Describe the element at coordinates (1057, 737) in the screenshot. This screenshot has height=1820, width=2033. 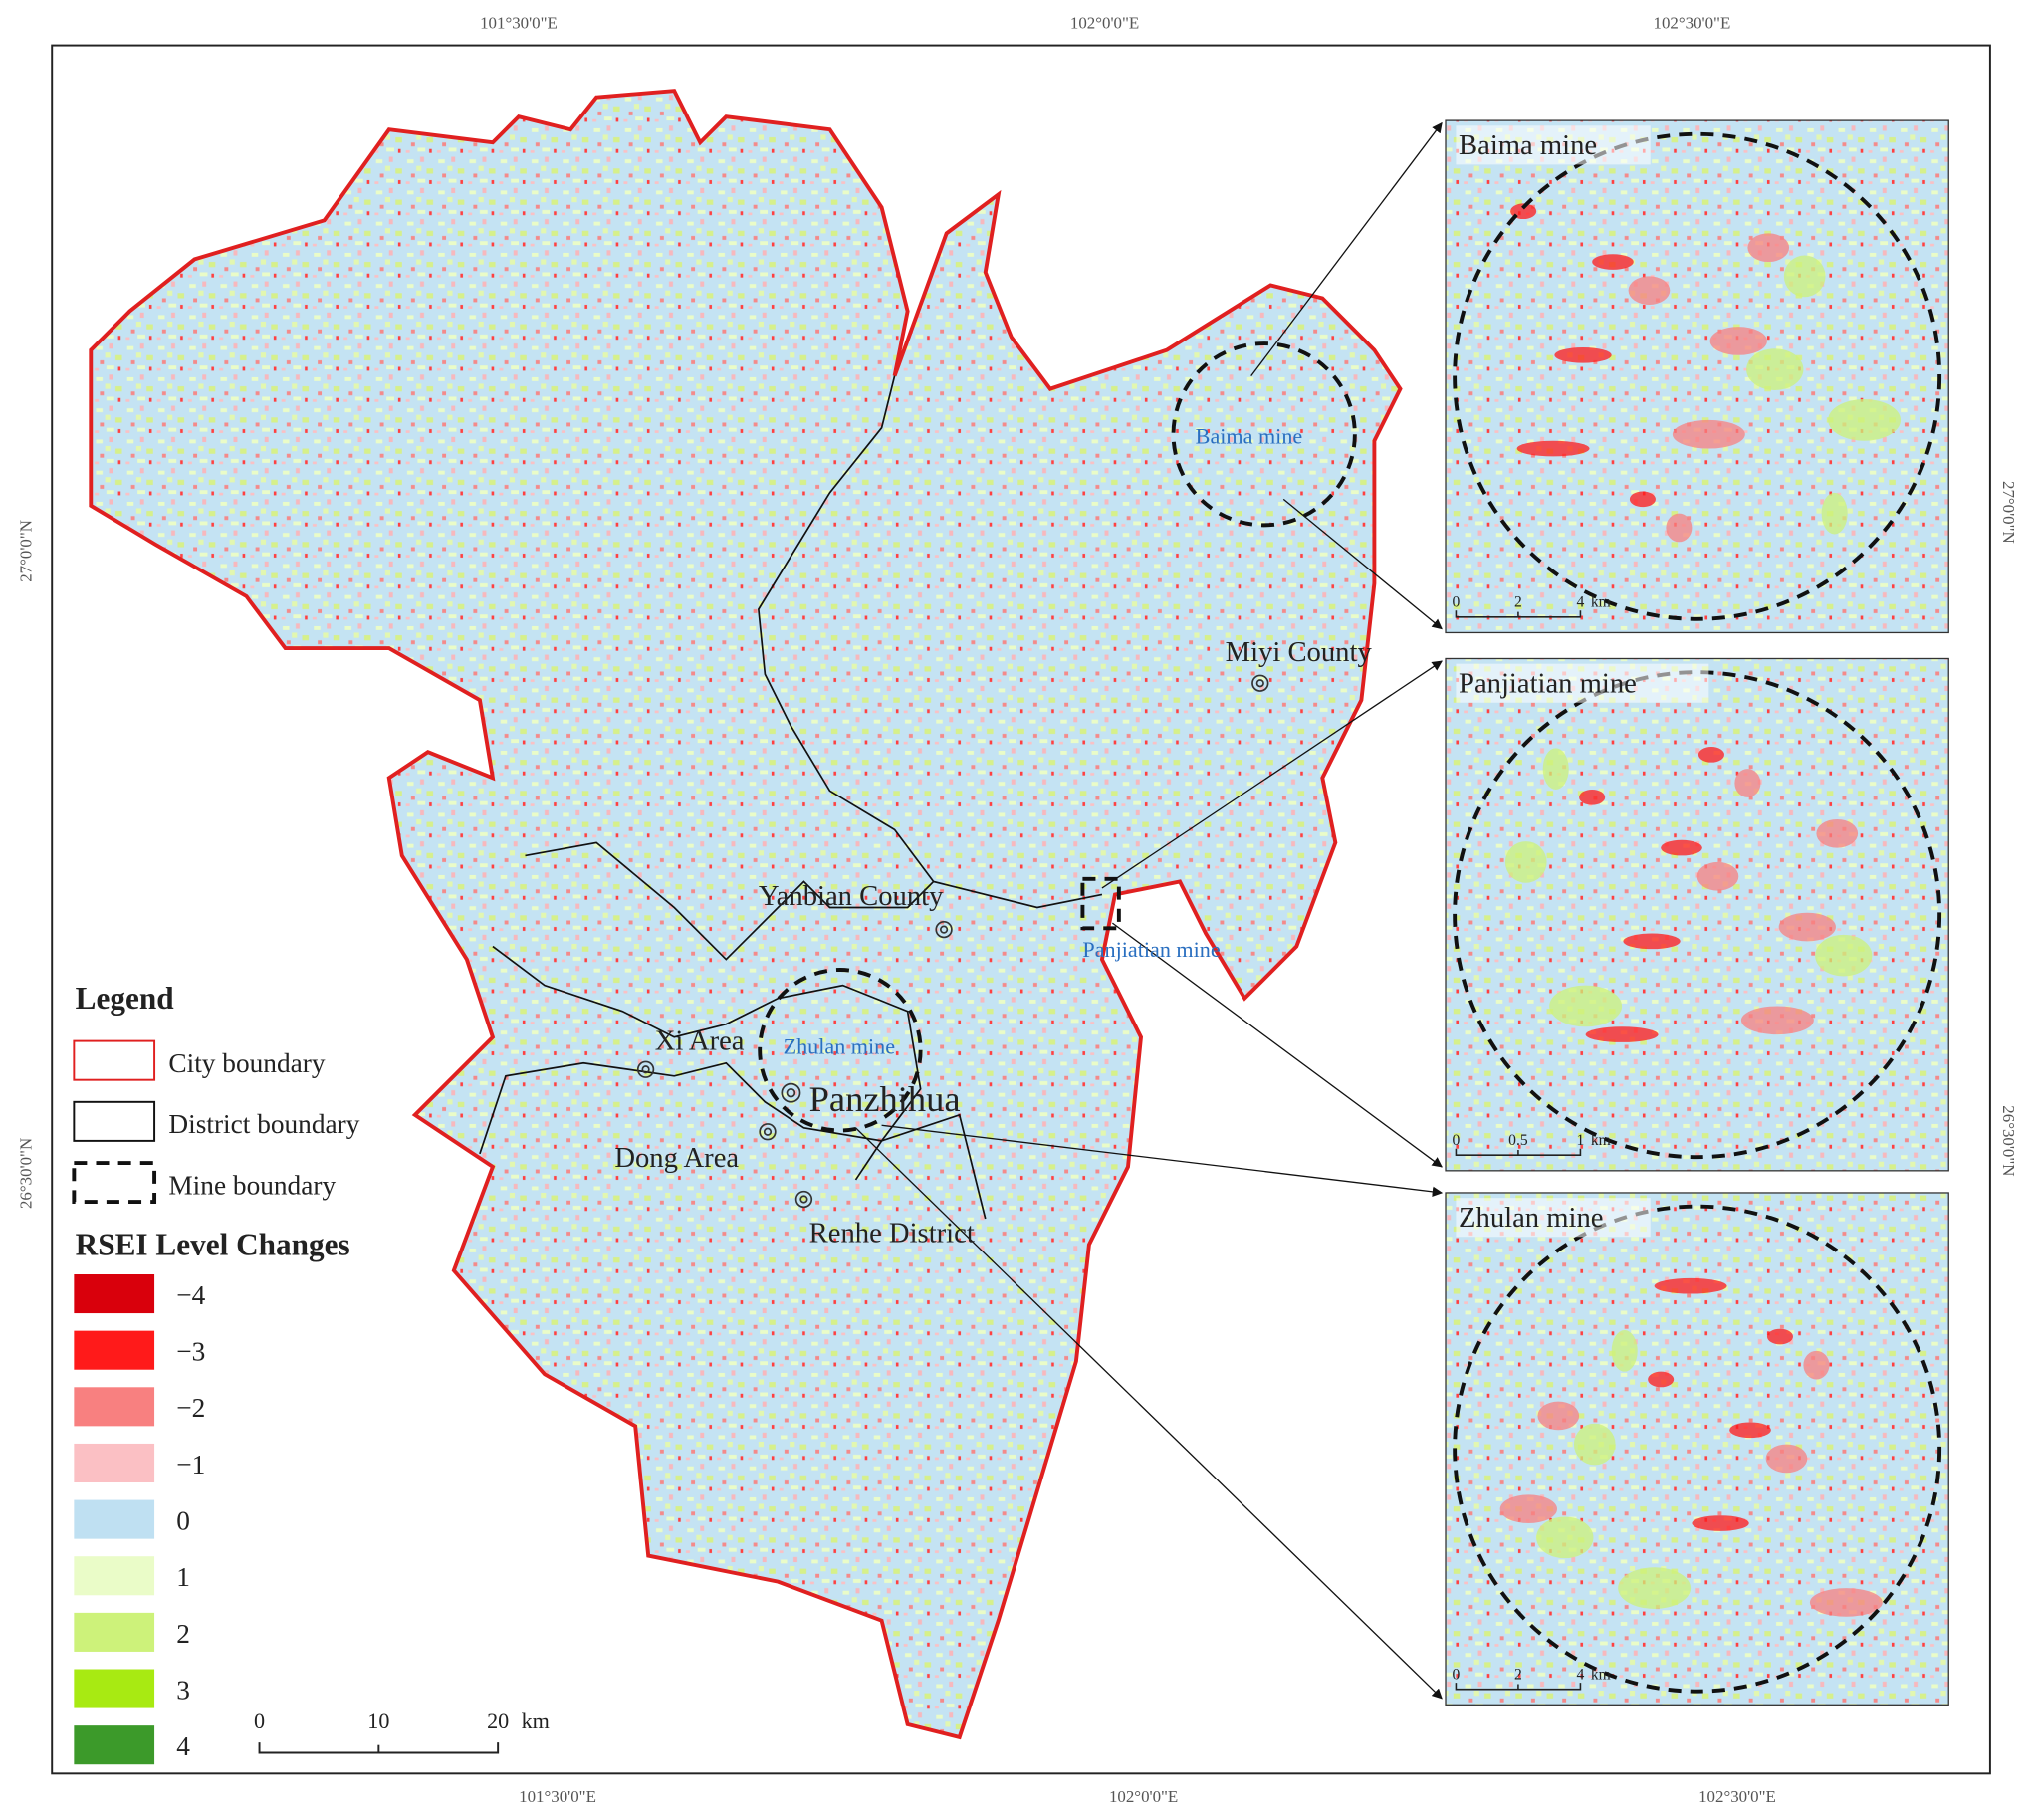
I see `mine-circles` at that location.